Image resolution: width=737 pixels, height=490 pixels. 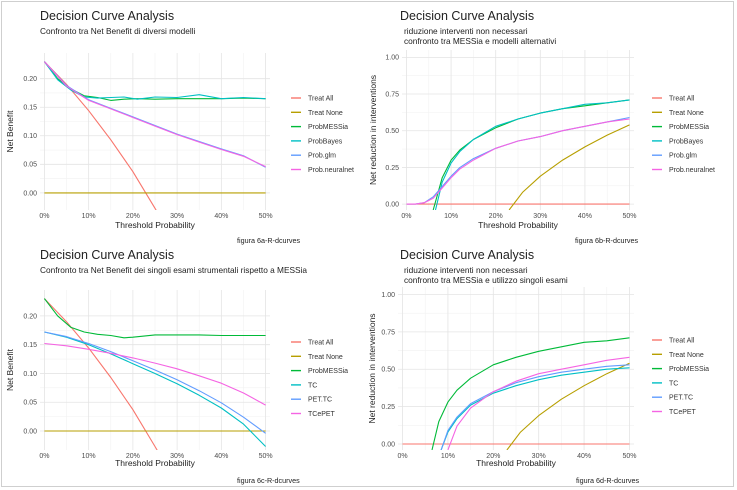 What do you see at coordinates (607, 240) in the screenshot?
I see `chart-caption: figura 6b-R-dcurves` at bounding box center [607, 240].